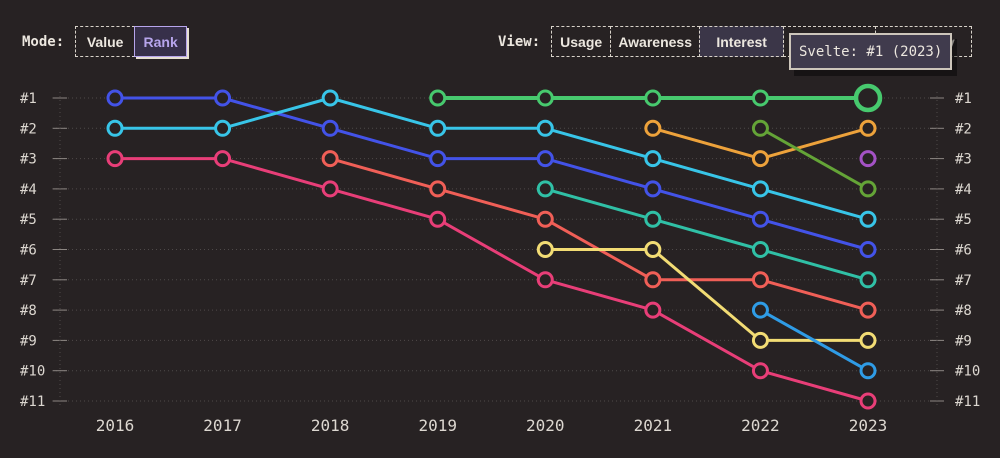 This screenshot has width=1000, height=458. I want to click on data-point-svelte-2020-rank1, so click(545, 98).